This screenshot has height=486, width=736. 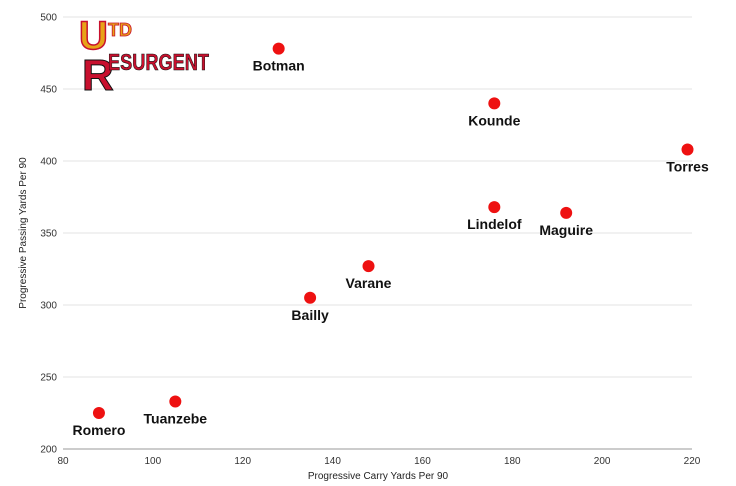 I want to click on y-tick-labels: 200 250 300 350 400 450 500, so click(x=48, y=234).